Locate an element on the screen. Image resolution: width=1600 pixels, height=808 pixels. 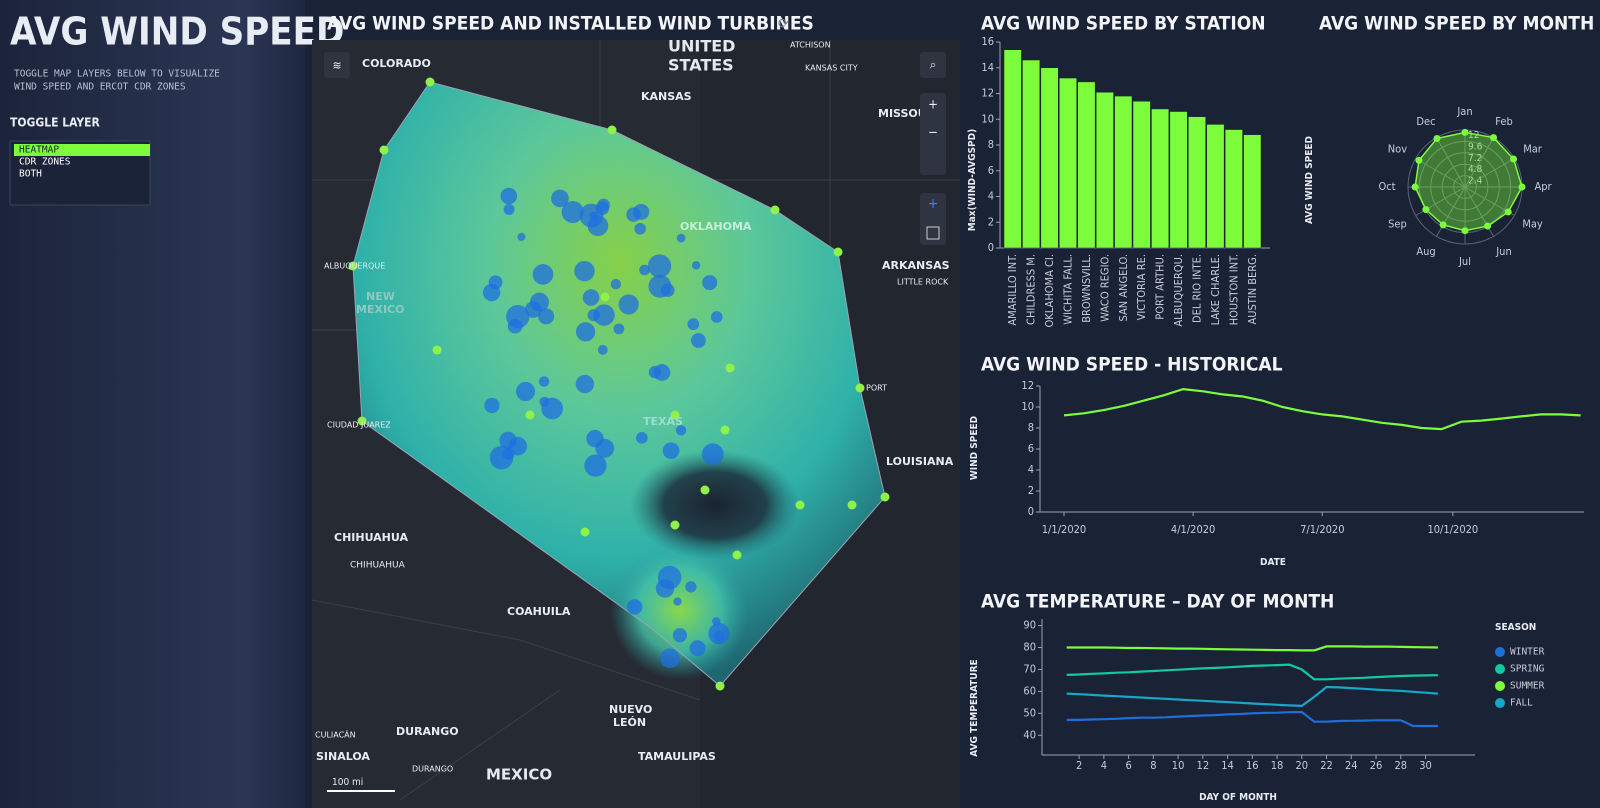
x-tick-label: WICHITA FALL. is located at coordinates (1068, 289).